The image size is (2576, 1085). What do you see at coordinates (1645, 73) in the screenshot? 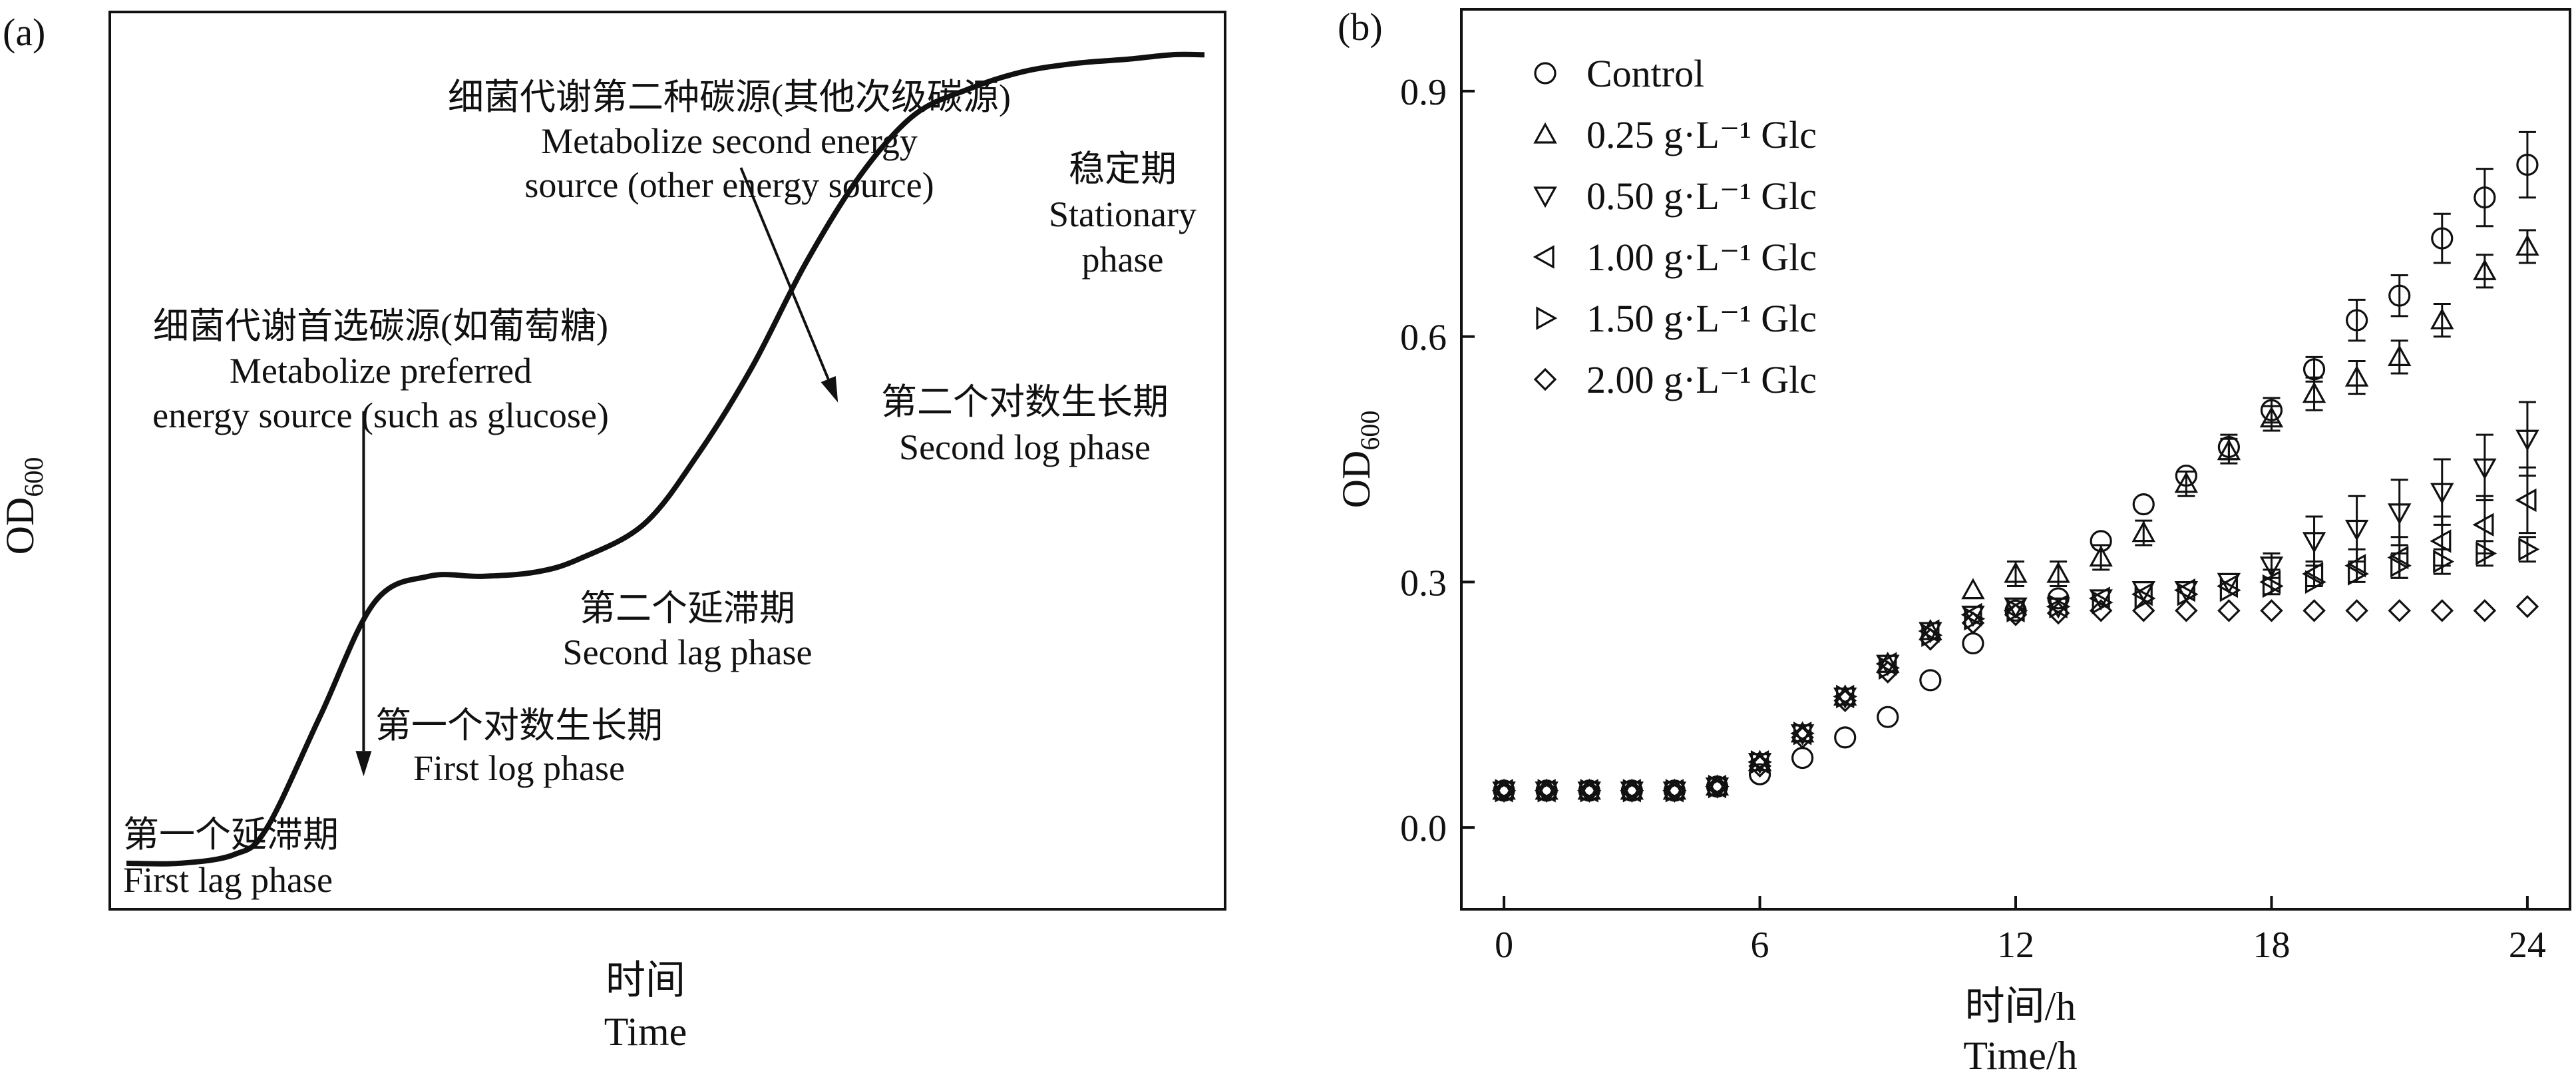
I see `legend-label-1: Control` at bounding box center [1645, 73].